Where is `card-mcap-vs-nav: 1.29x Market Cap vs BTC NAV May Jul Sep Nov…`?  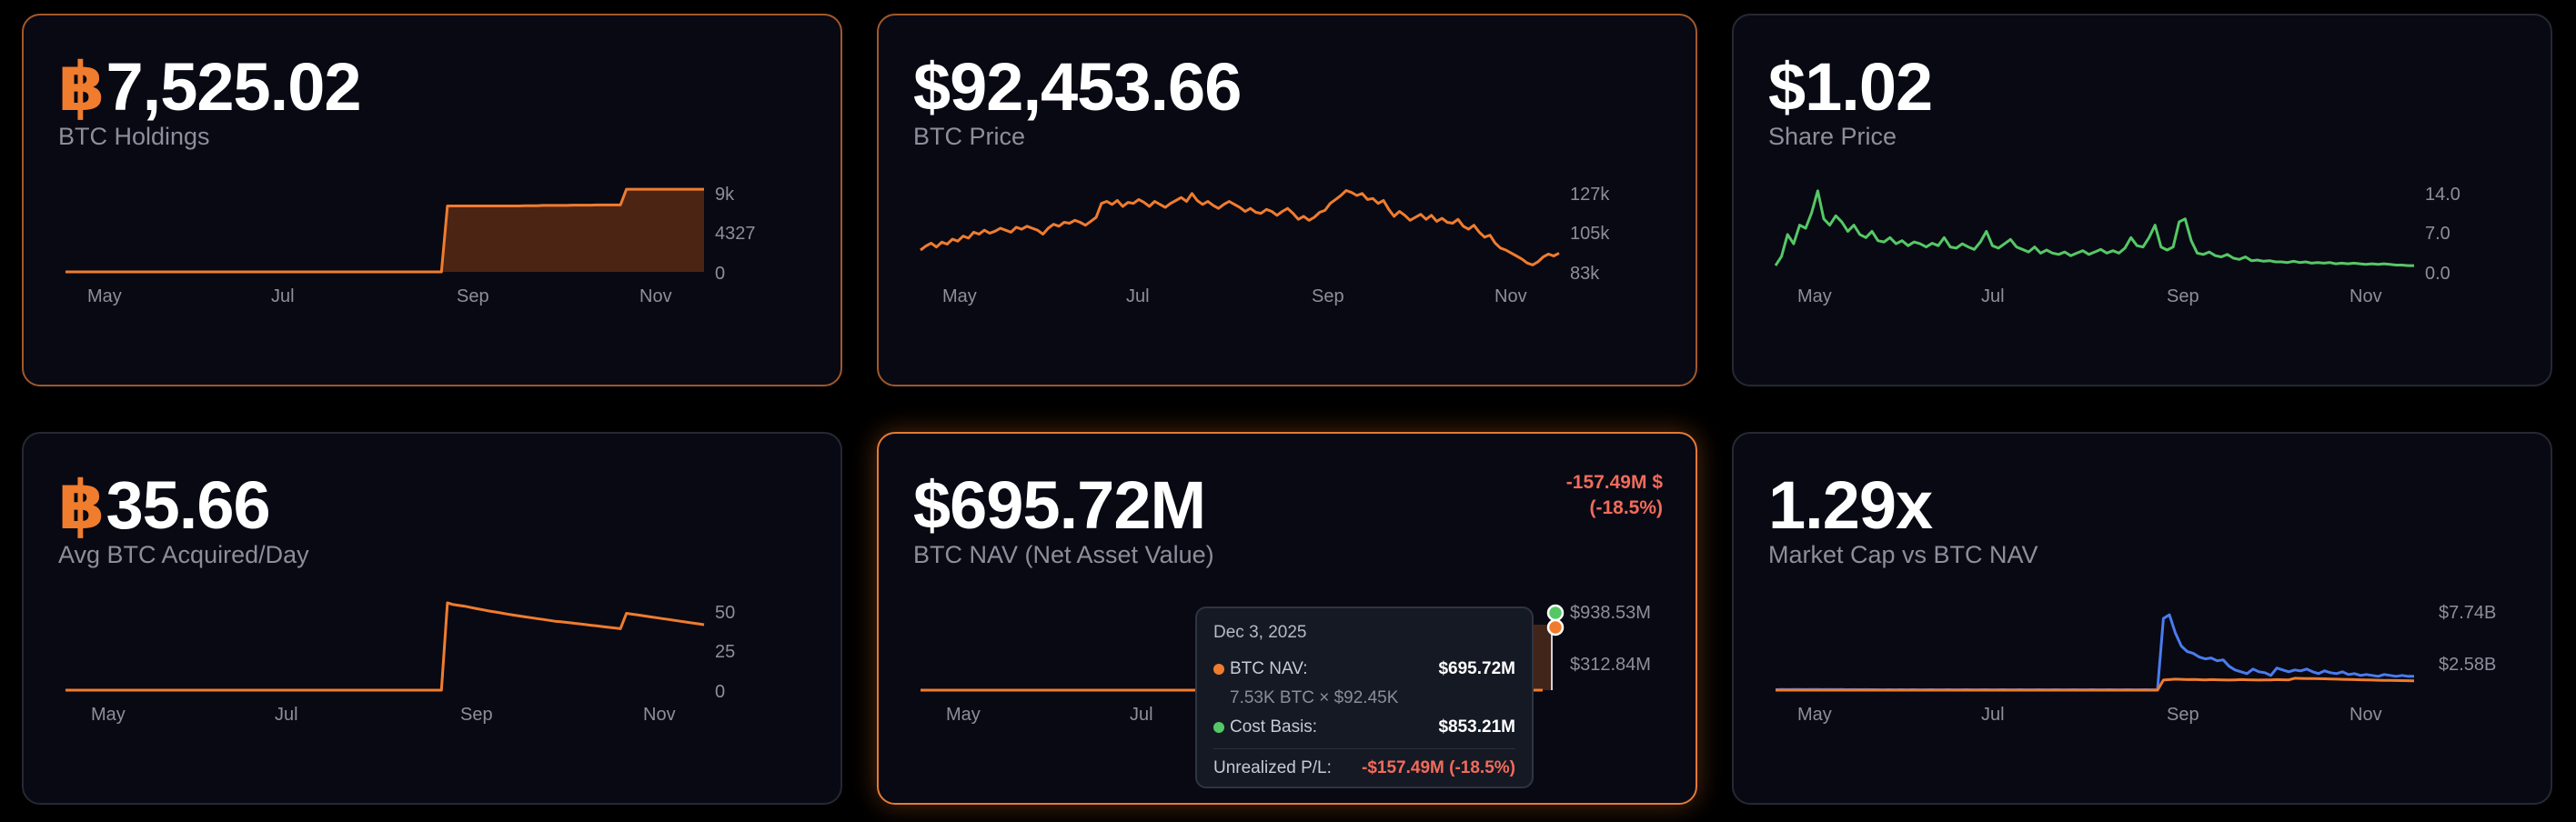 card-mcap-vs-nav: 1.29x Market Cap vs BTC NAV May Jul Sep Nov… is located at coordinates (2142, 618).